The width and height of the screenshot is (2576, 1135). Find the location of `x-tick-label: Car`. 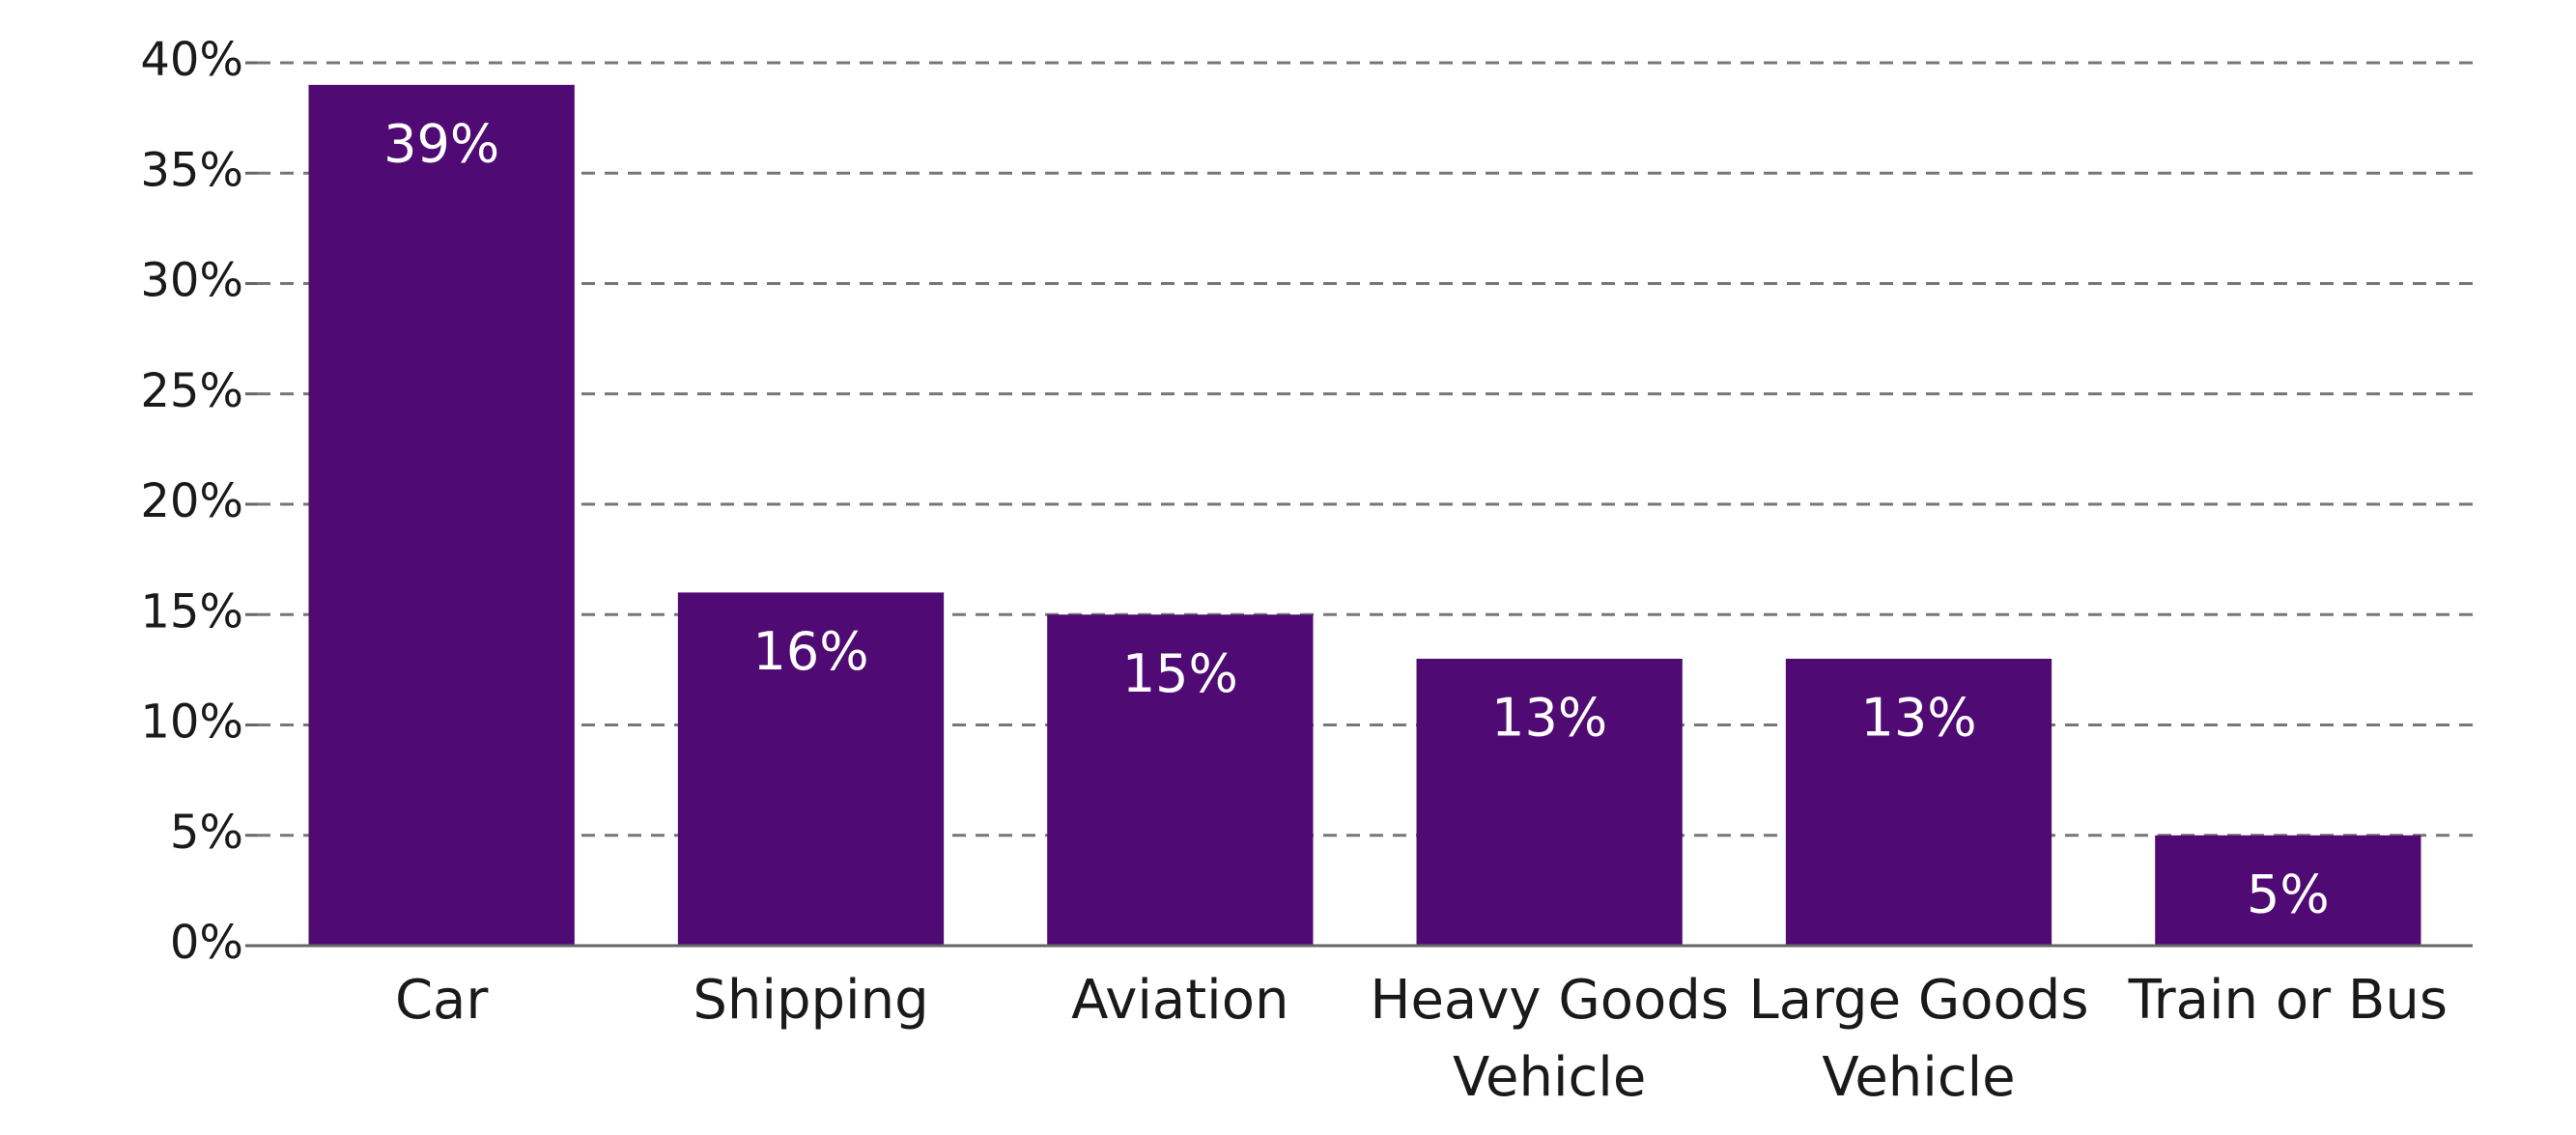

x-tick-label: Car is located at coordinates (442, 1001).